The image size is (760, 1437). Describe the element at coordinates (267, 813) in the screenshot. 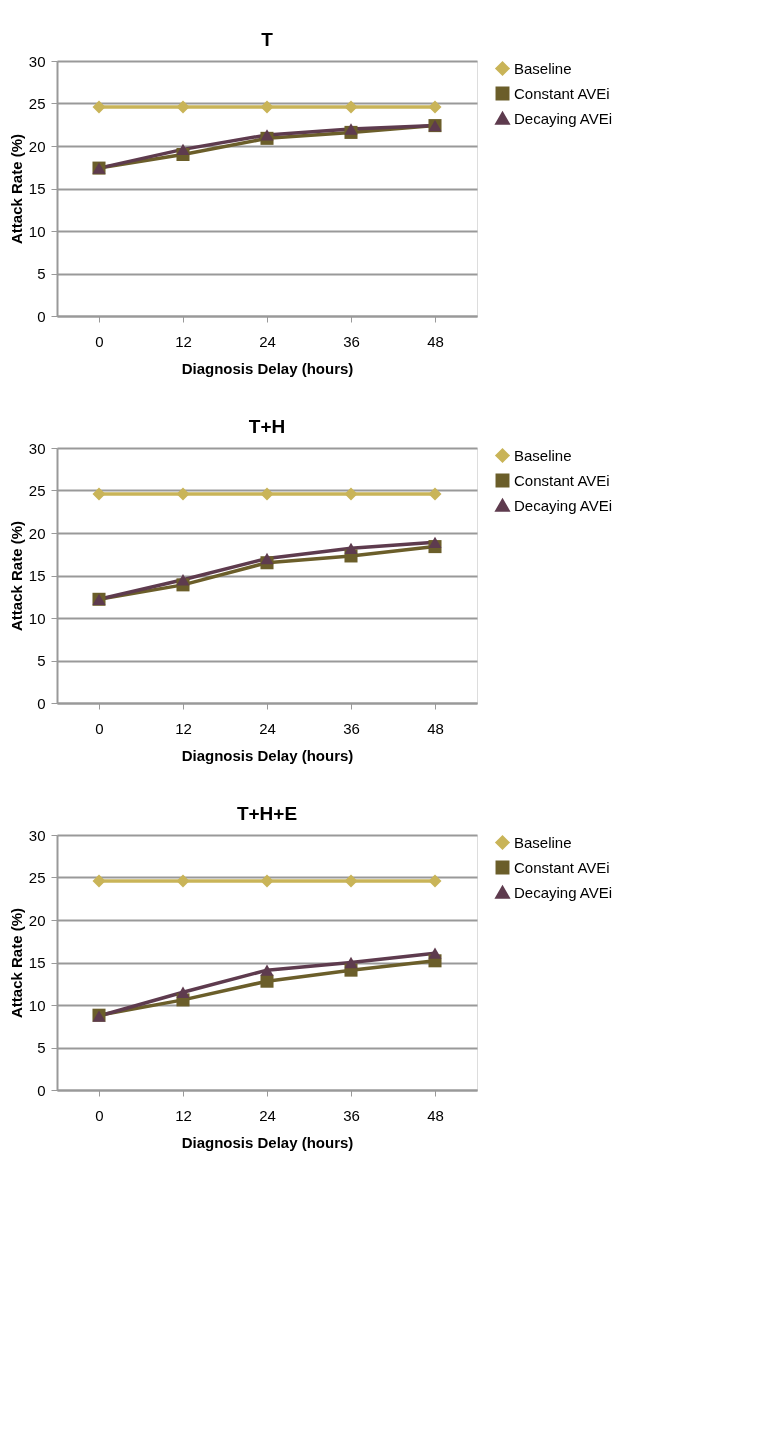

I see `chart-title: T+H+E` at that location.